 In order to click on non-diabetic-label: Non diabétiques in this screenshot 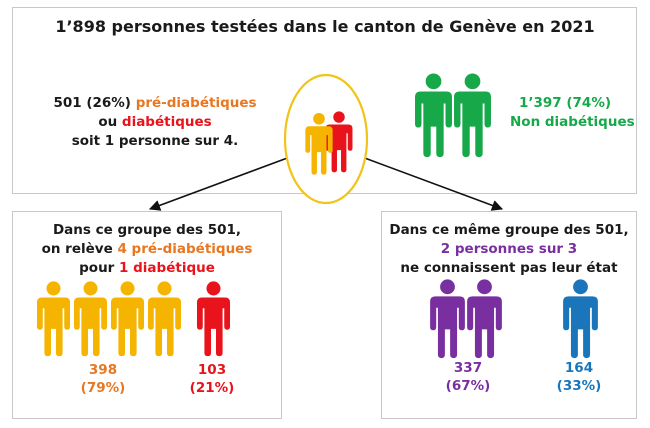, I will do `click(572, 122)`.